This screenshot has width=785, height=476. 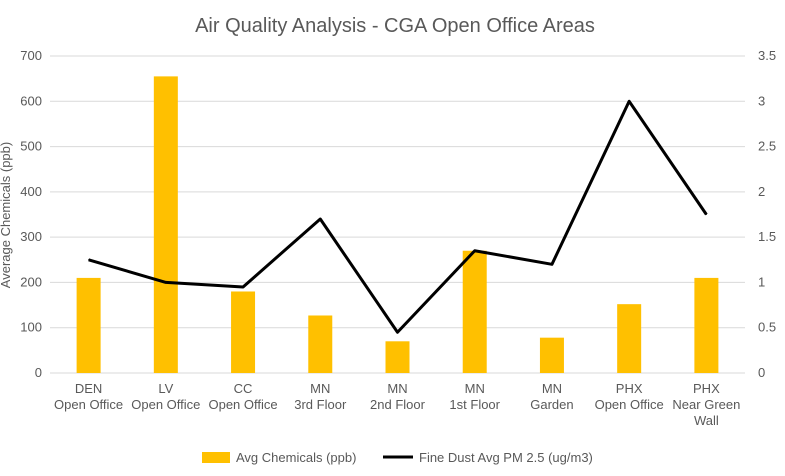 What do you see at coordinates (706, 420) in the screenshot?
I see `category-label: Wall` at bounding box center [706, 420].